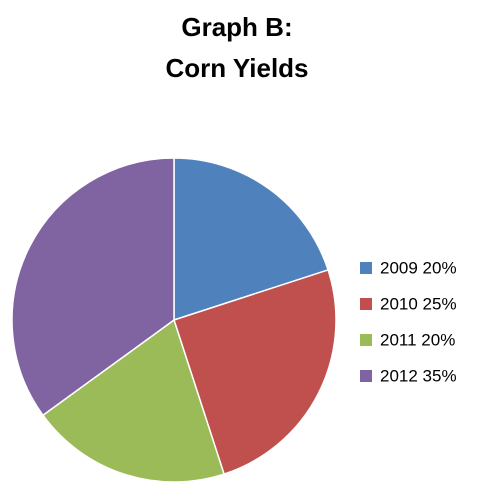  Describe the element at coordinates (236, 68) in the screenshot. I see `chart-title-line-2: Corn Yields` at that location.